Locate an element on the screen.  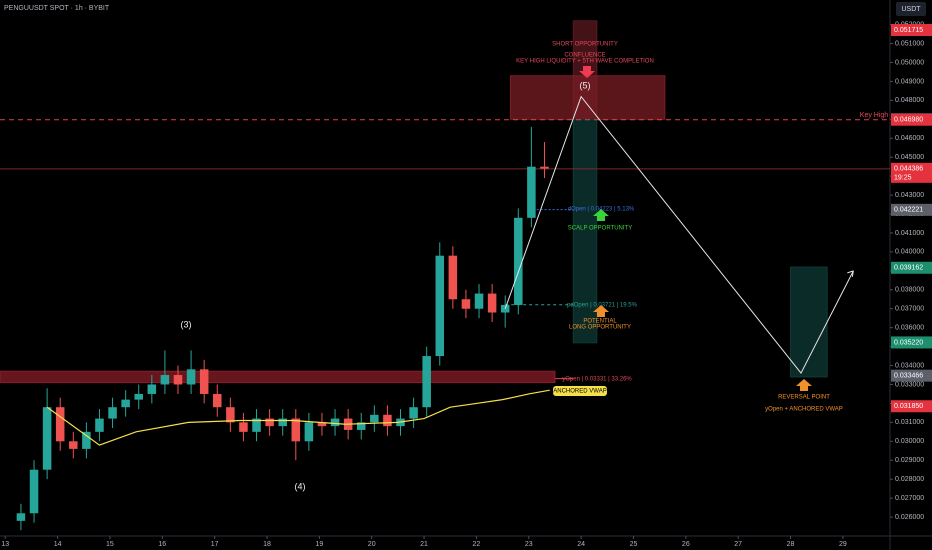
x-tick-label: 16 is located at coordinates (162, 544).